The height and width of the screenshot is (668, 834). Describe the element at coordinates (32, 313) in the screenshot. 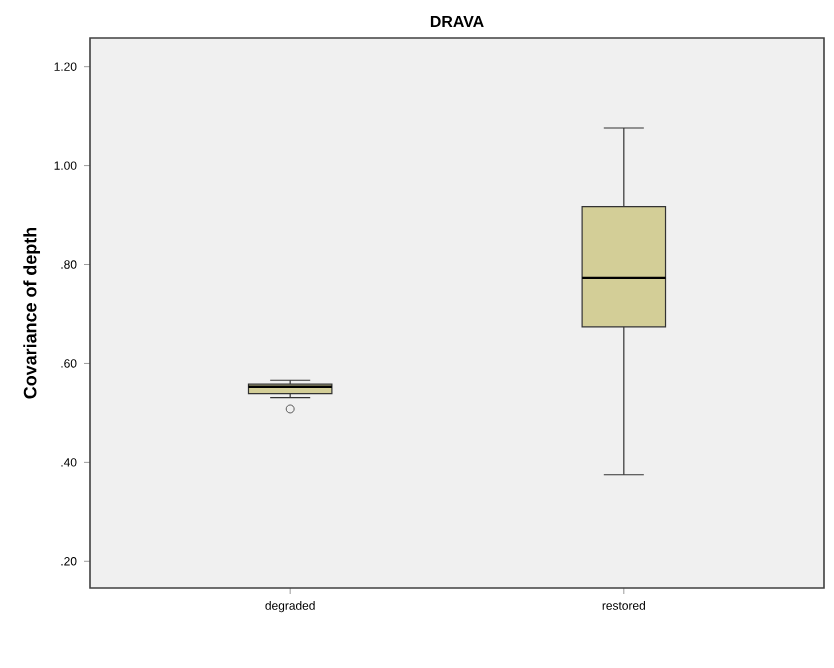

I see `y-axis-title: Covariance of depth` at that location.